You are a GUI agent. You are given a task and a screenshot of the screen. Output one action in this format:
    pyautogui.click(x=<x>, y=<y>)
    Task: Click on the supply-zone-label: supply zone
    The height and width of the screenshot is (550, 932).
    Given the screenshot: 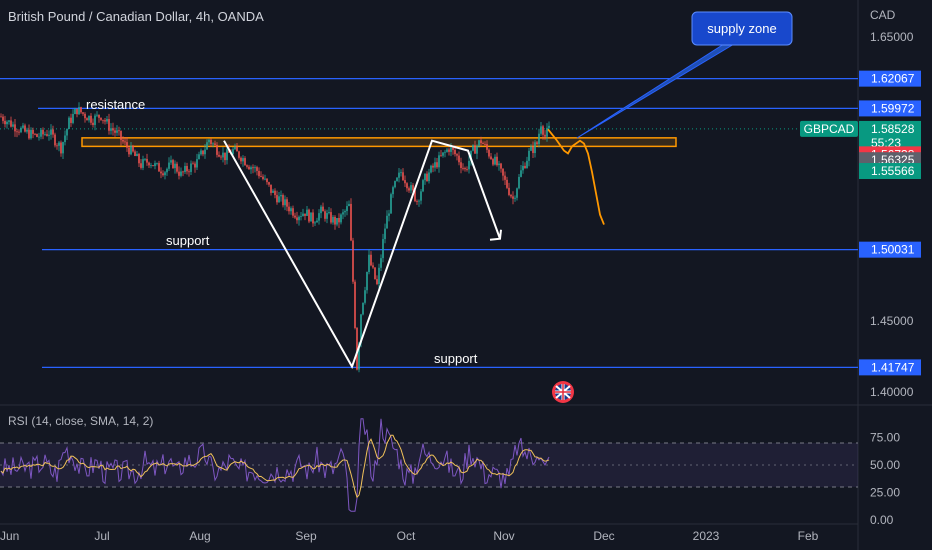 What is the action you would take?
    pyautogui.click(x=741, y=28)
    